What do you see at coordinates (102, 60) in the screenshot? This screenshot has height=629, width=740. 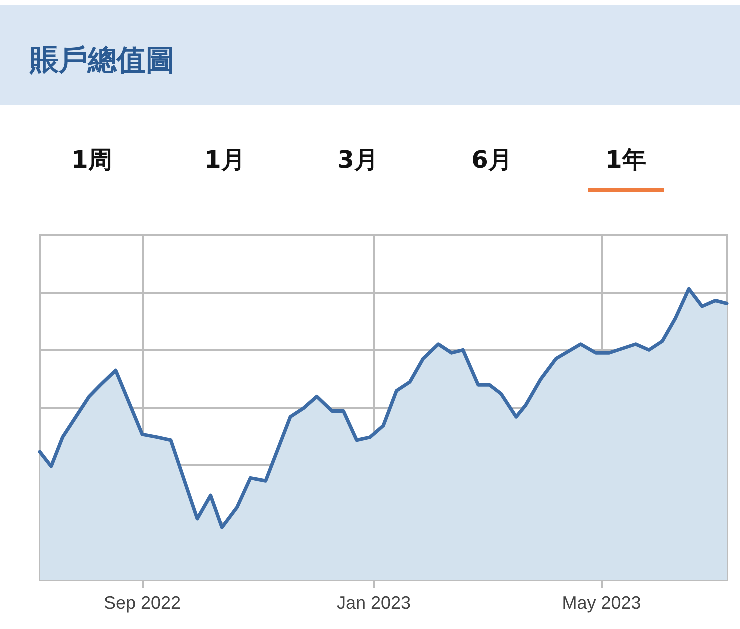 I see `chart-title: 賬戶總值圖` at bounding box center [102, 60].